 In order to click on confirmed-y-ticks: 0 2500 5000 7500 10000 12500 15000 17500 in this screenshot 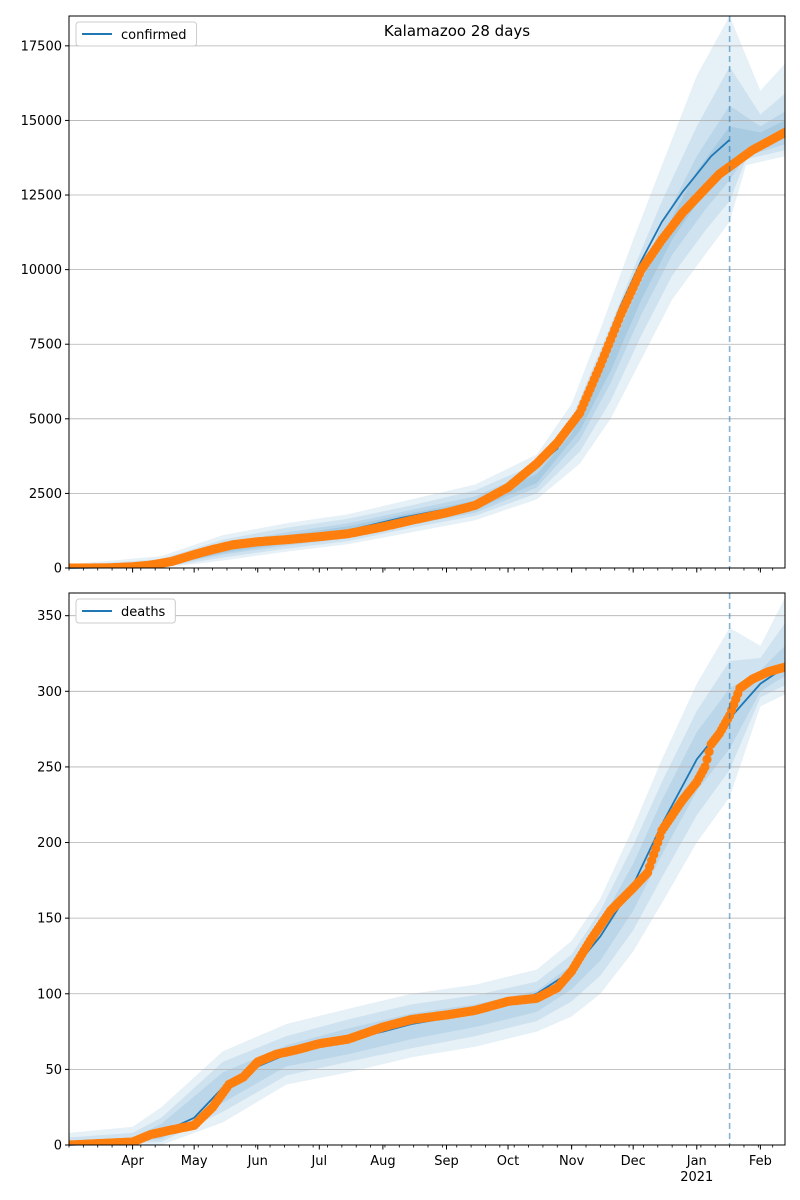, I will do `click(45, 308)`.